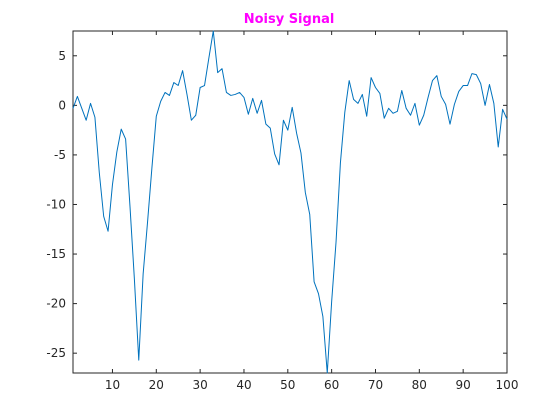  I want to click on x-tick-label: 70, so click(375, 385).